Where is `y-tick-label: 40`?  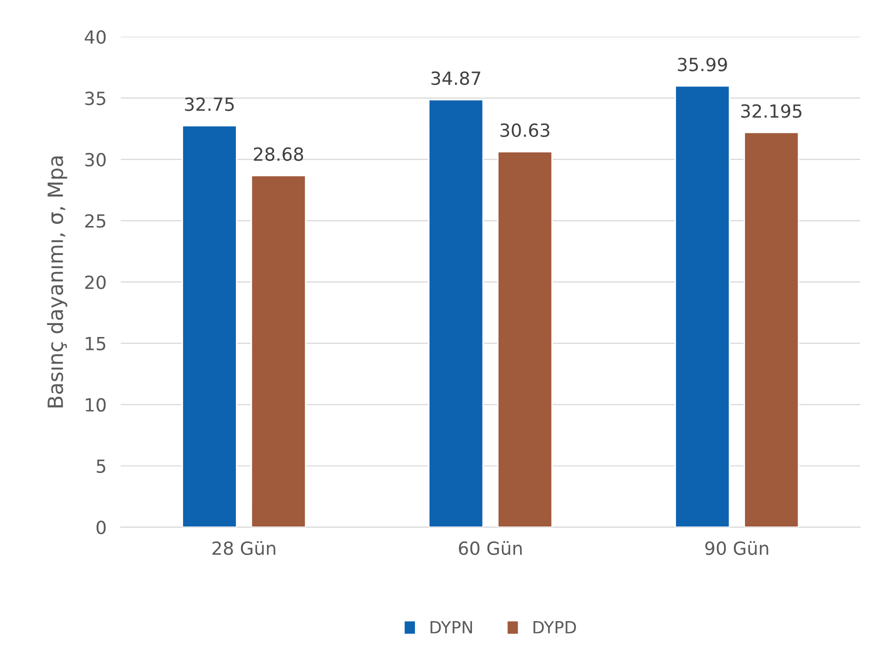
y-tick-label: 40 is located at coordinates (95, 37).